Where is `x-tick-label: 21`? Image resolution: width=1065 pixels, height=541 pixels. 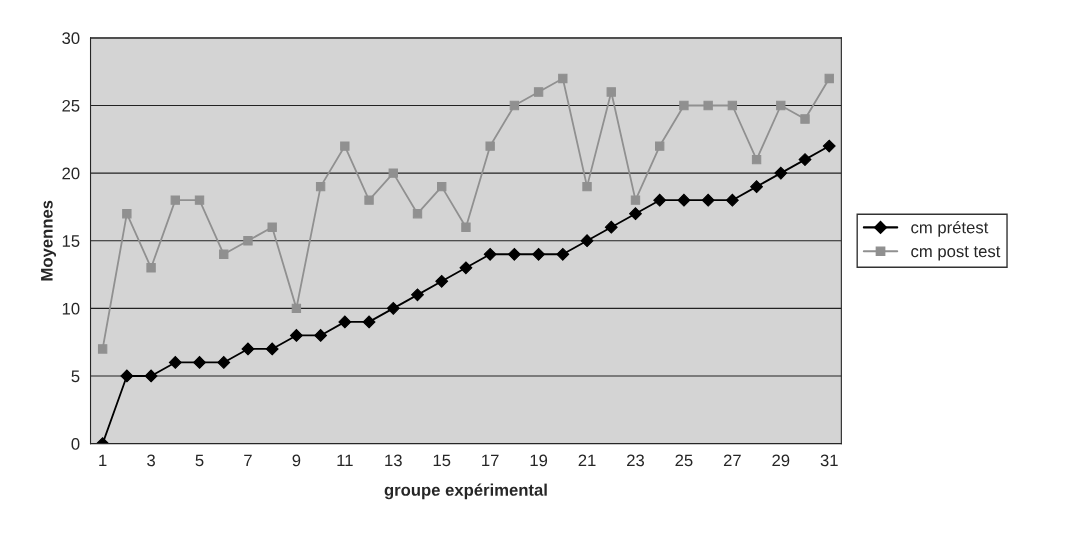 x-tick-label: 21 is located at coordinates (587, 460).